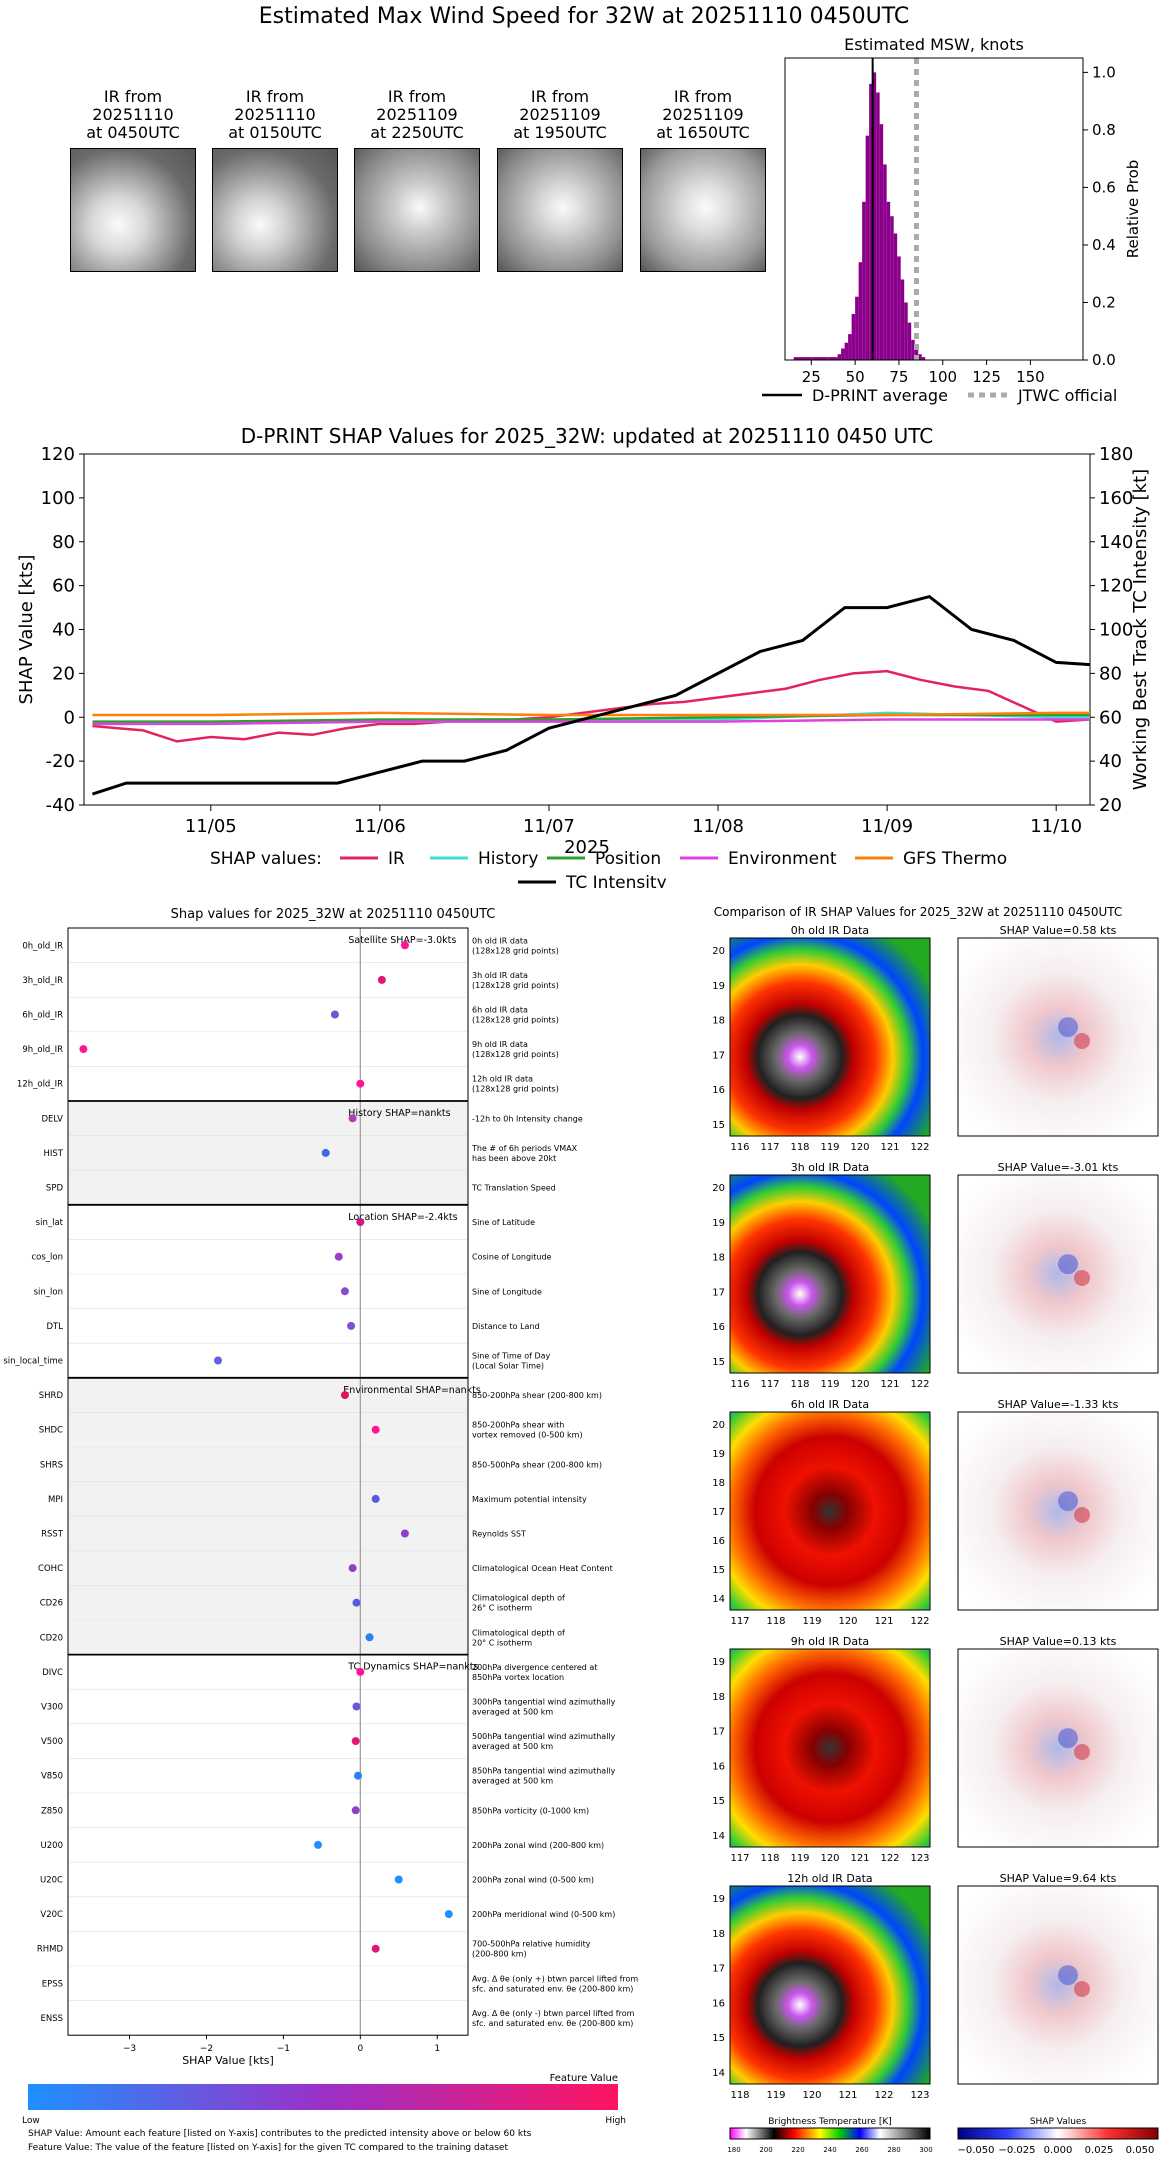 The height and width of the screenshot is (2158, 1168). What do you see at coordinates (531, 1944) in the screenshot?
I see `feature-description: 700-500hPa relative humidity` at bounding box center [531, 1944].